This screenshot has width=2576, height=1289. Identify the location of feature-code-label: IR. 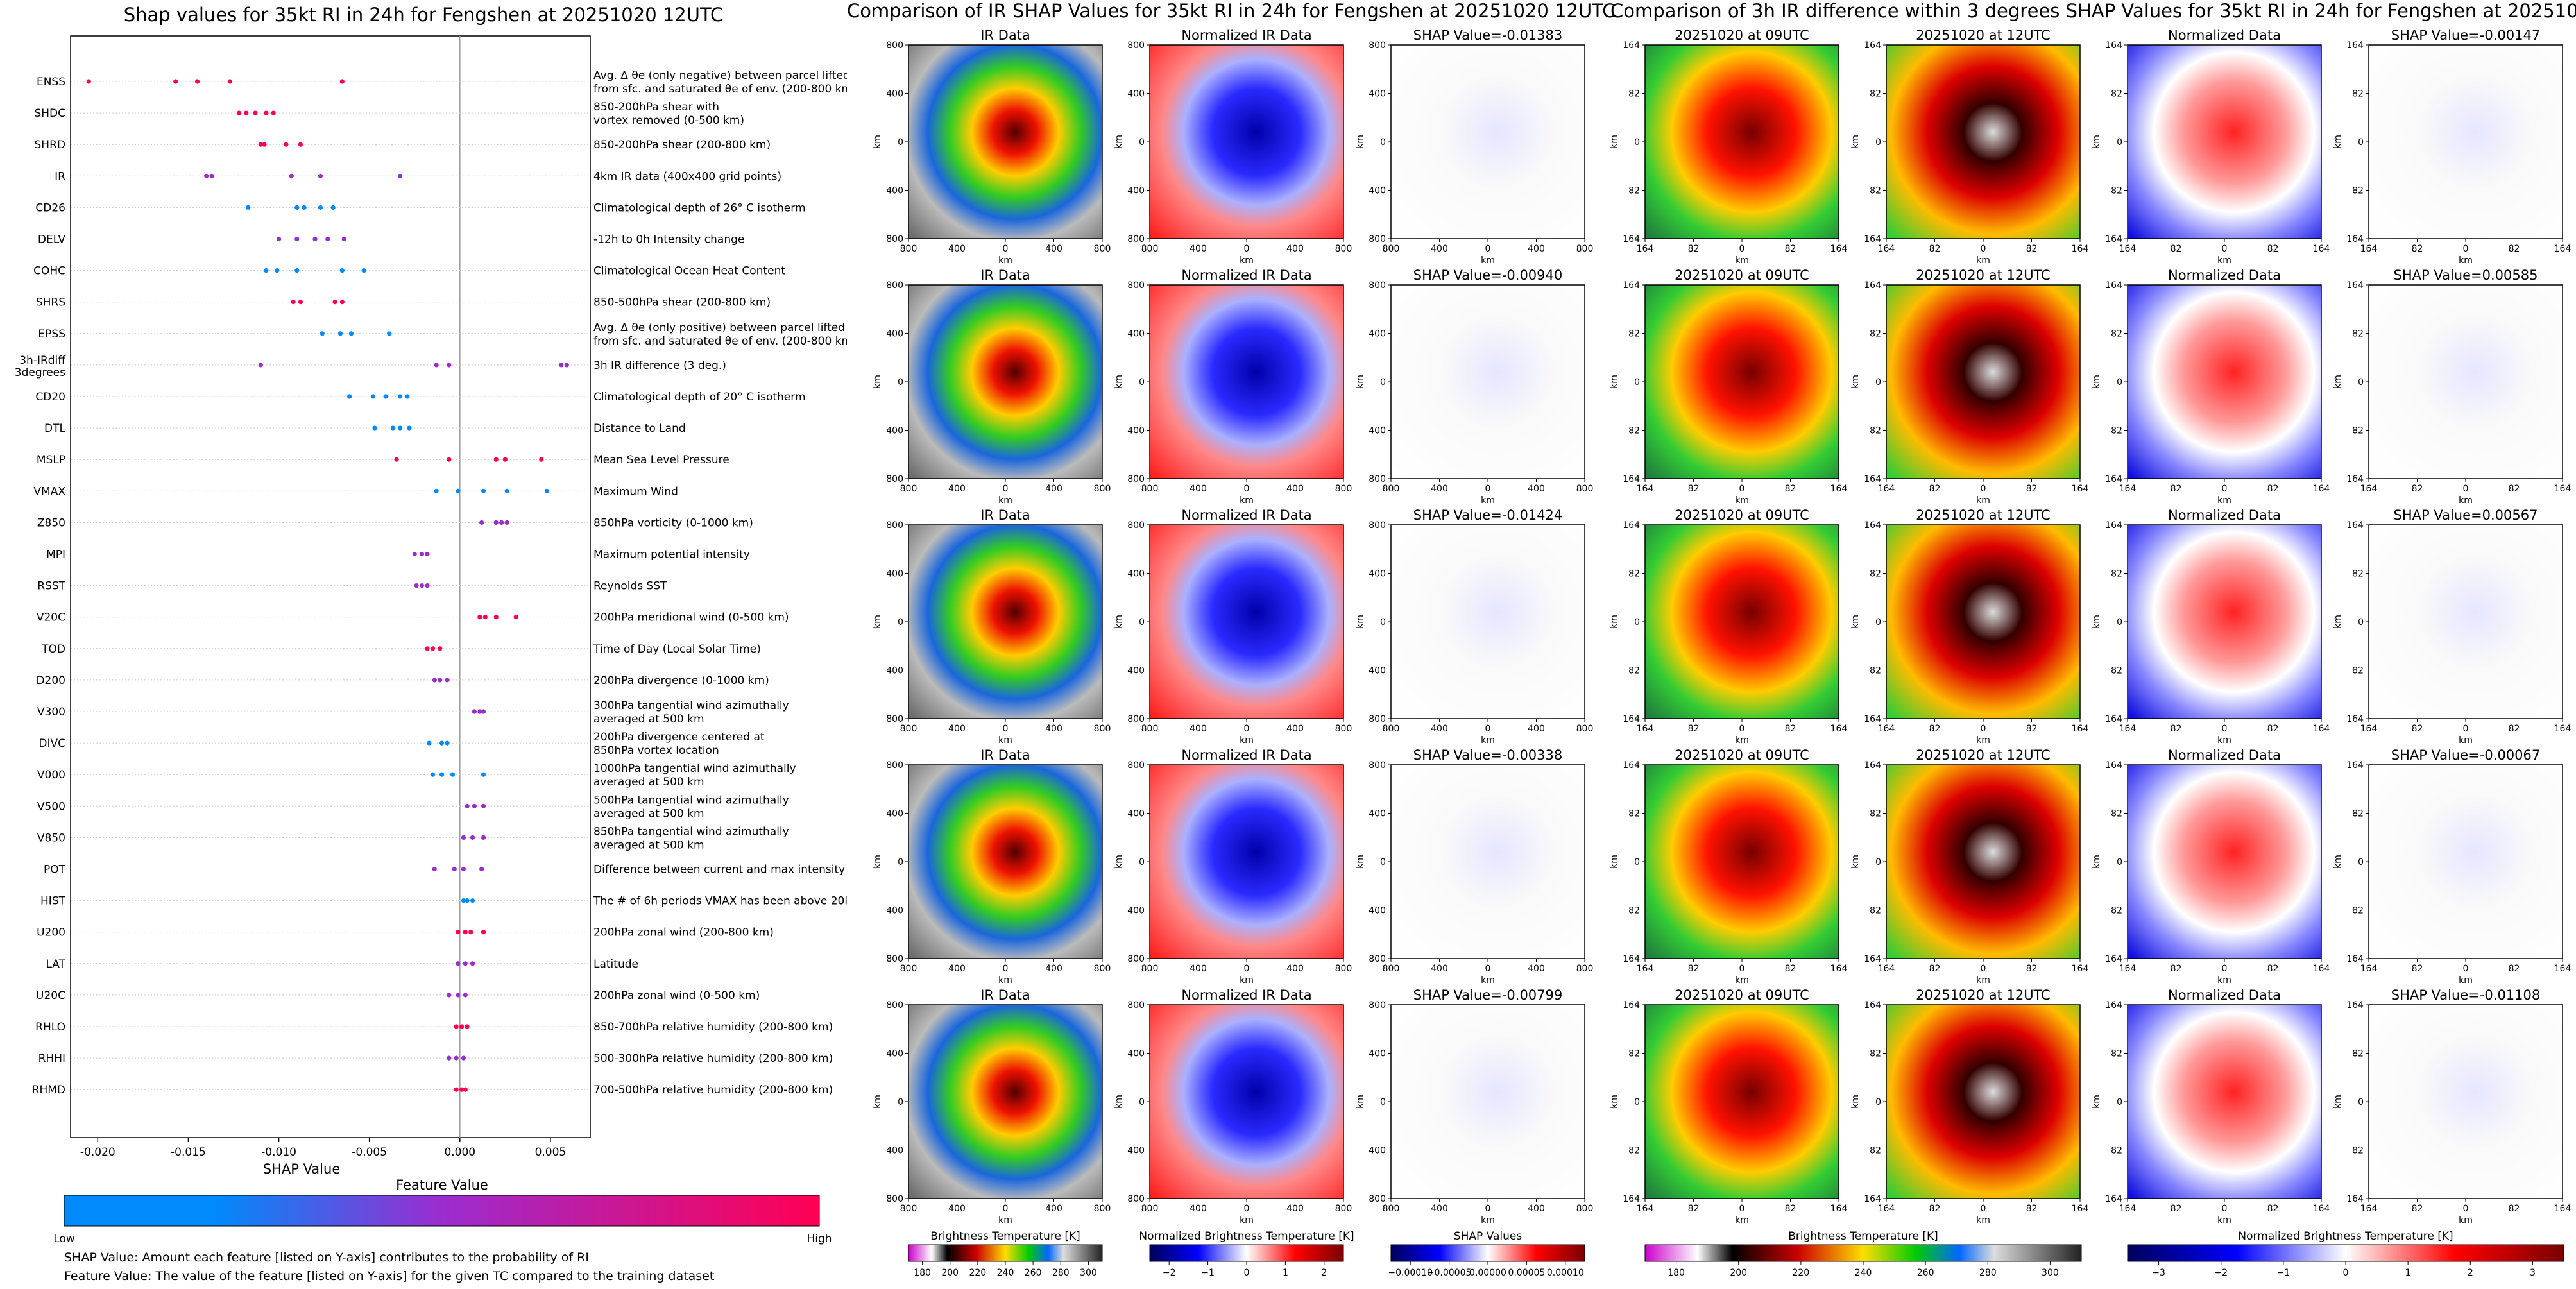
(60, 176).